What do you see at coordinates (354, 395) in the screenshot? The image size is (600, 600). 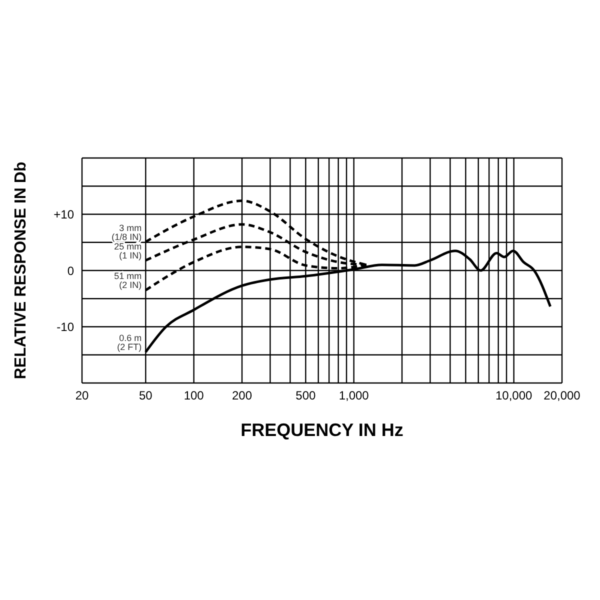 I see `x-tick-label: 1,000` at bounding box center [354, 395].